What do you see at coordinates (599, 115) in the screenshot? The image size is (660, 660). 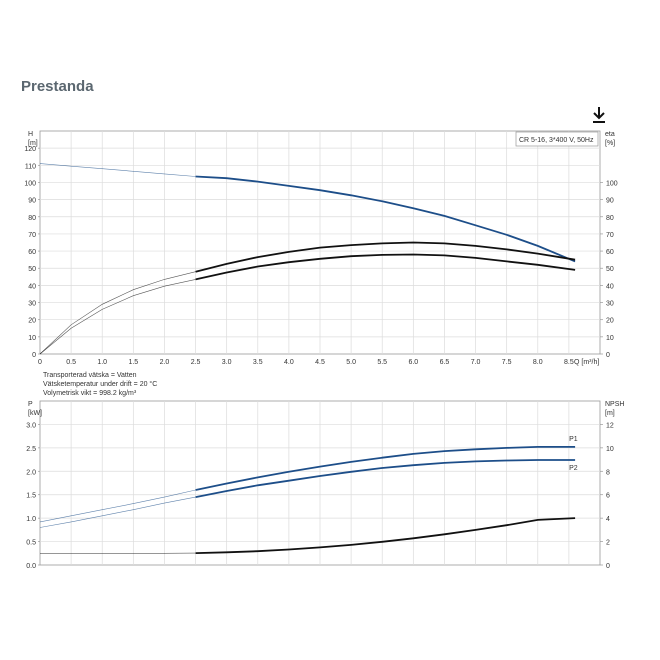 I see `download-icon` at bounding box center [599, 115].